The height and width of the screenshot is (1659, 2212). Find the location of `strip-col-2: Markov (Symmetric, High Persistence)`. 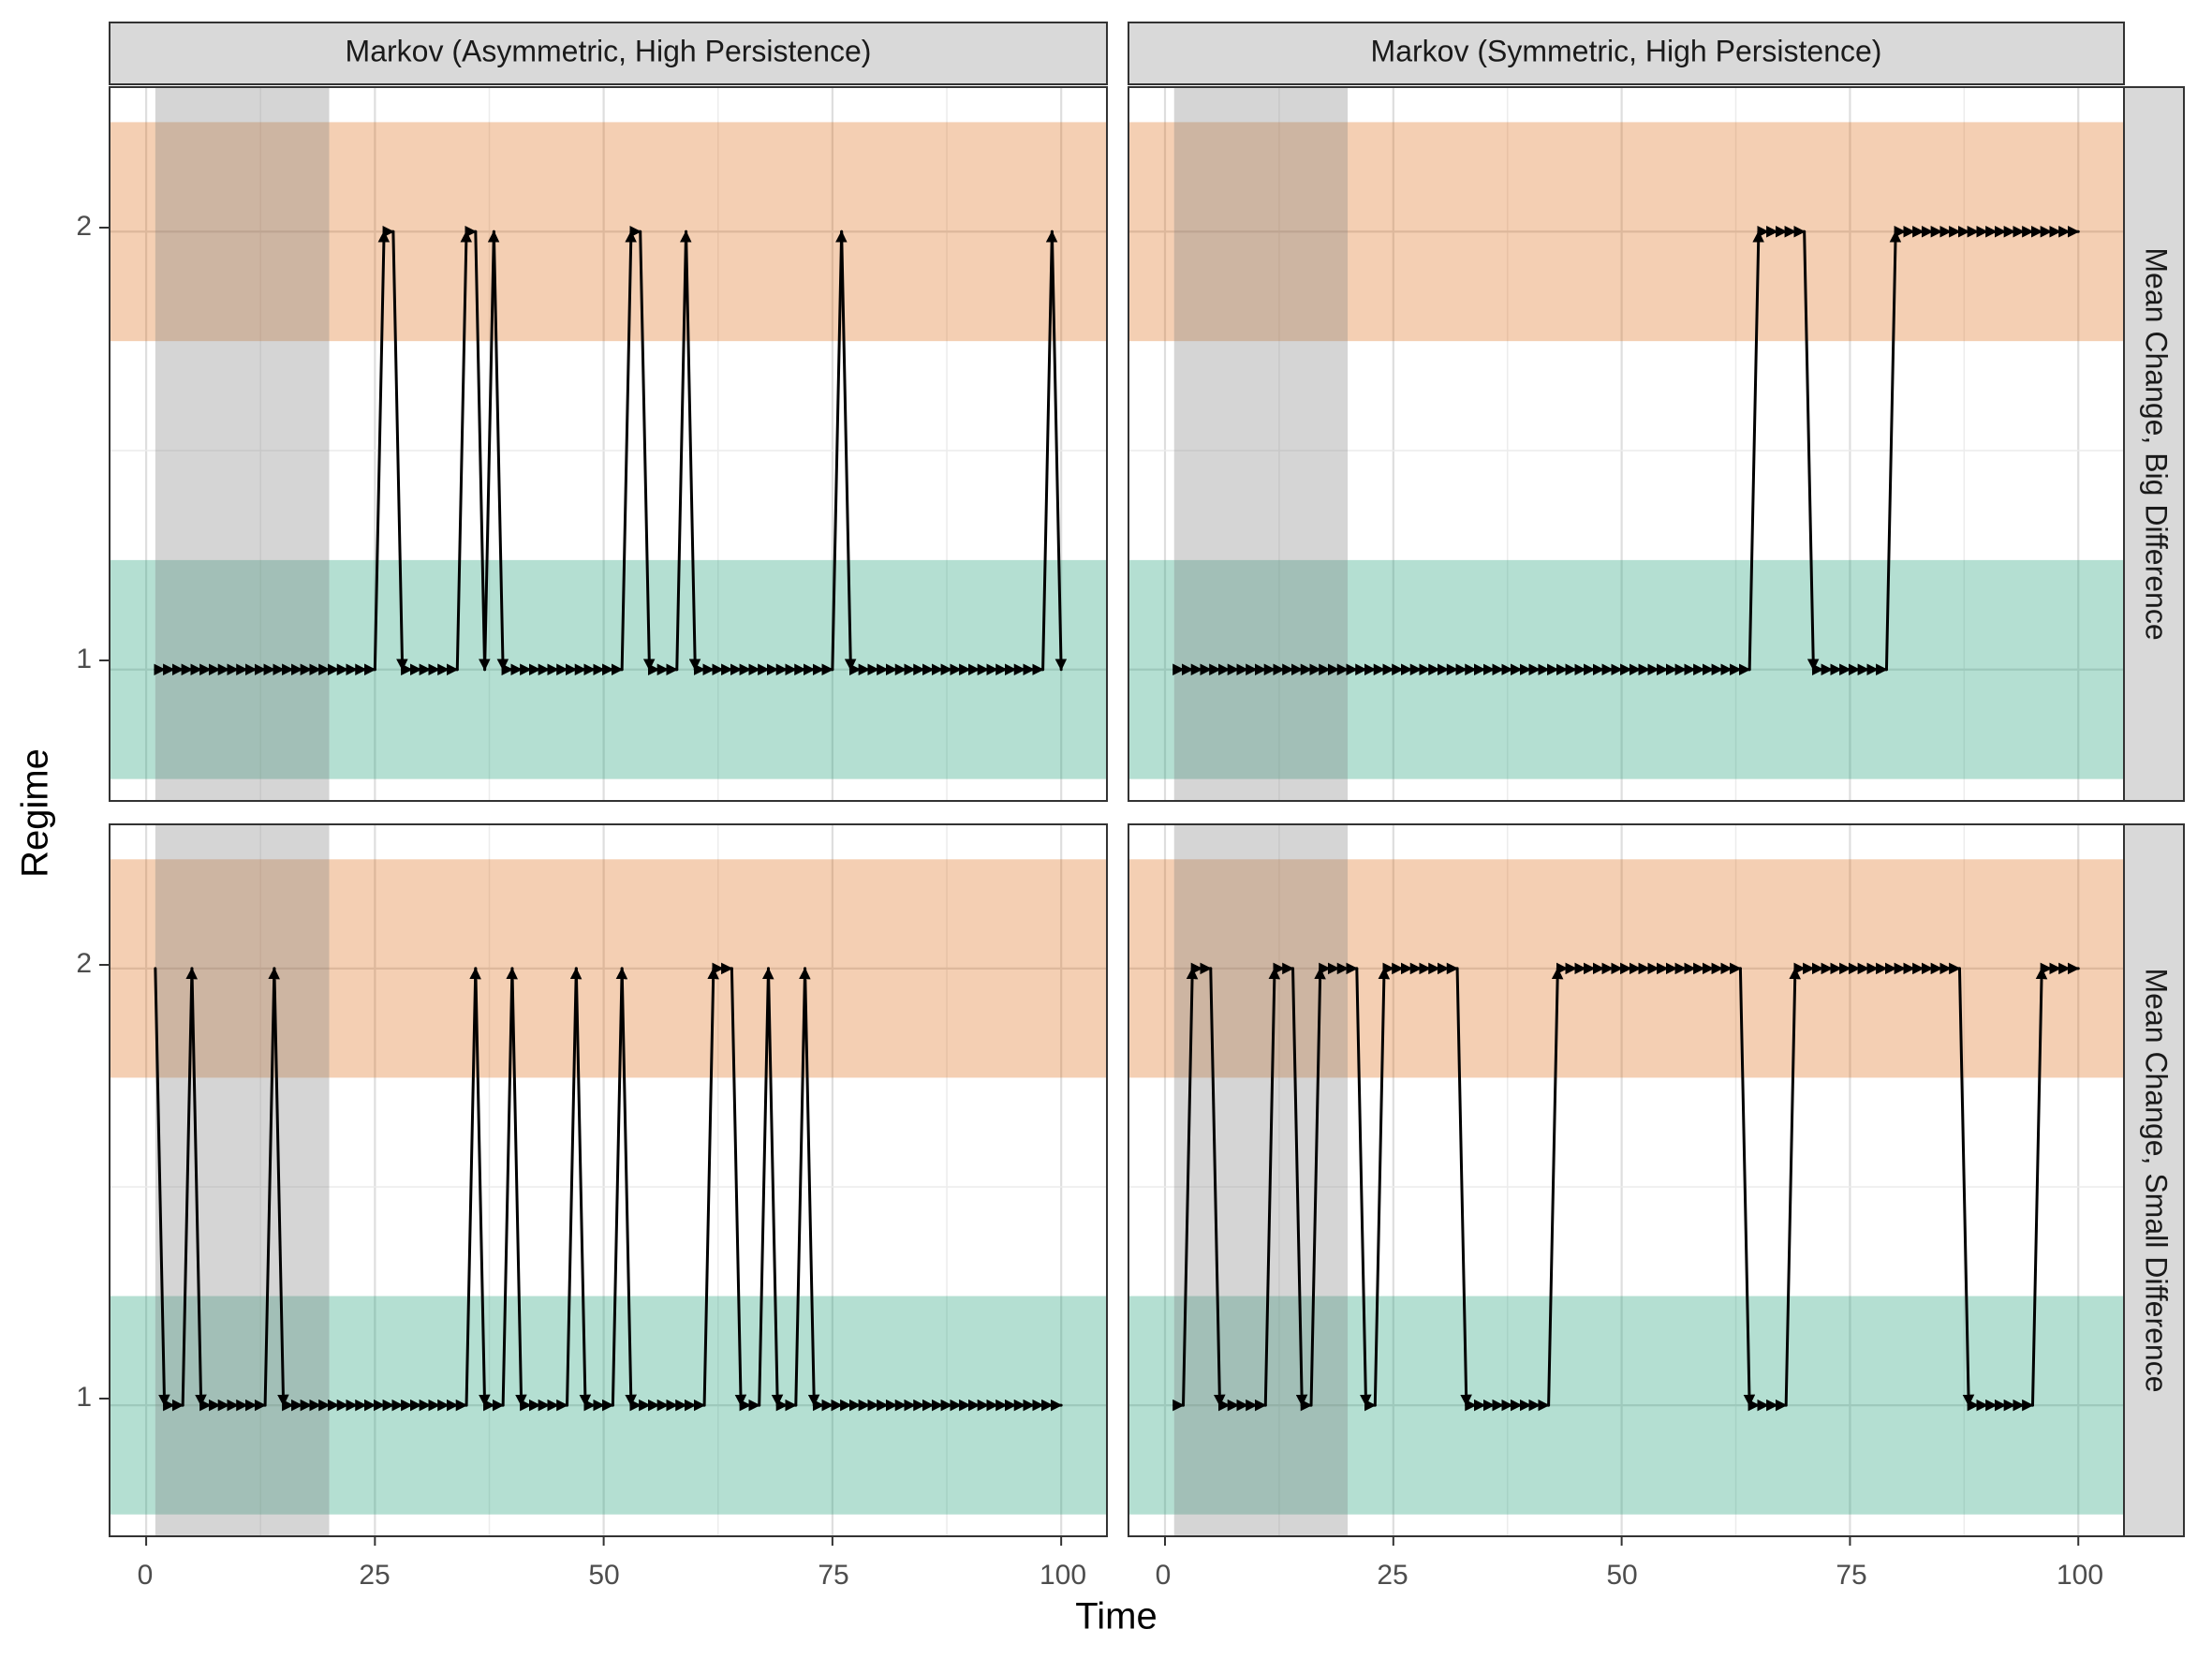

strip-col-2: Markov (Symmetric, High Persistence) is located at coordinates (1626, 53).